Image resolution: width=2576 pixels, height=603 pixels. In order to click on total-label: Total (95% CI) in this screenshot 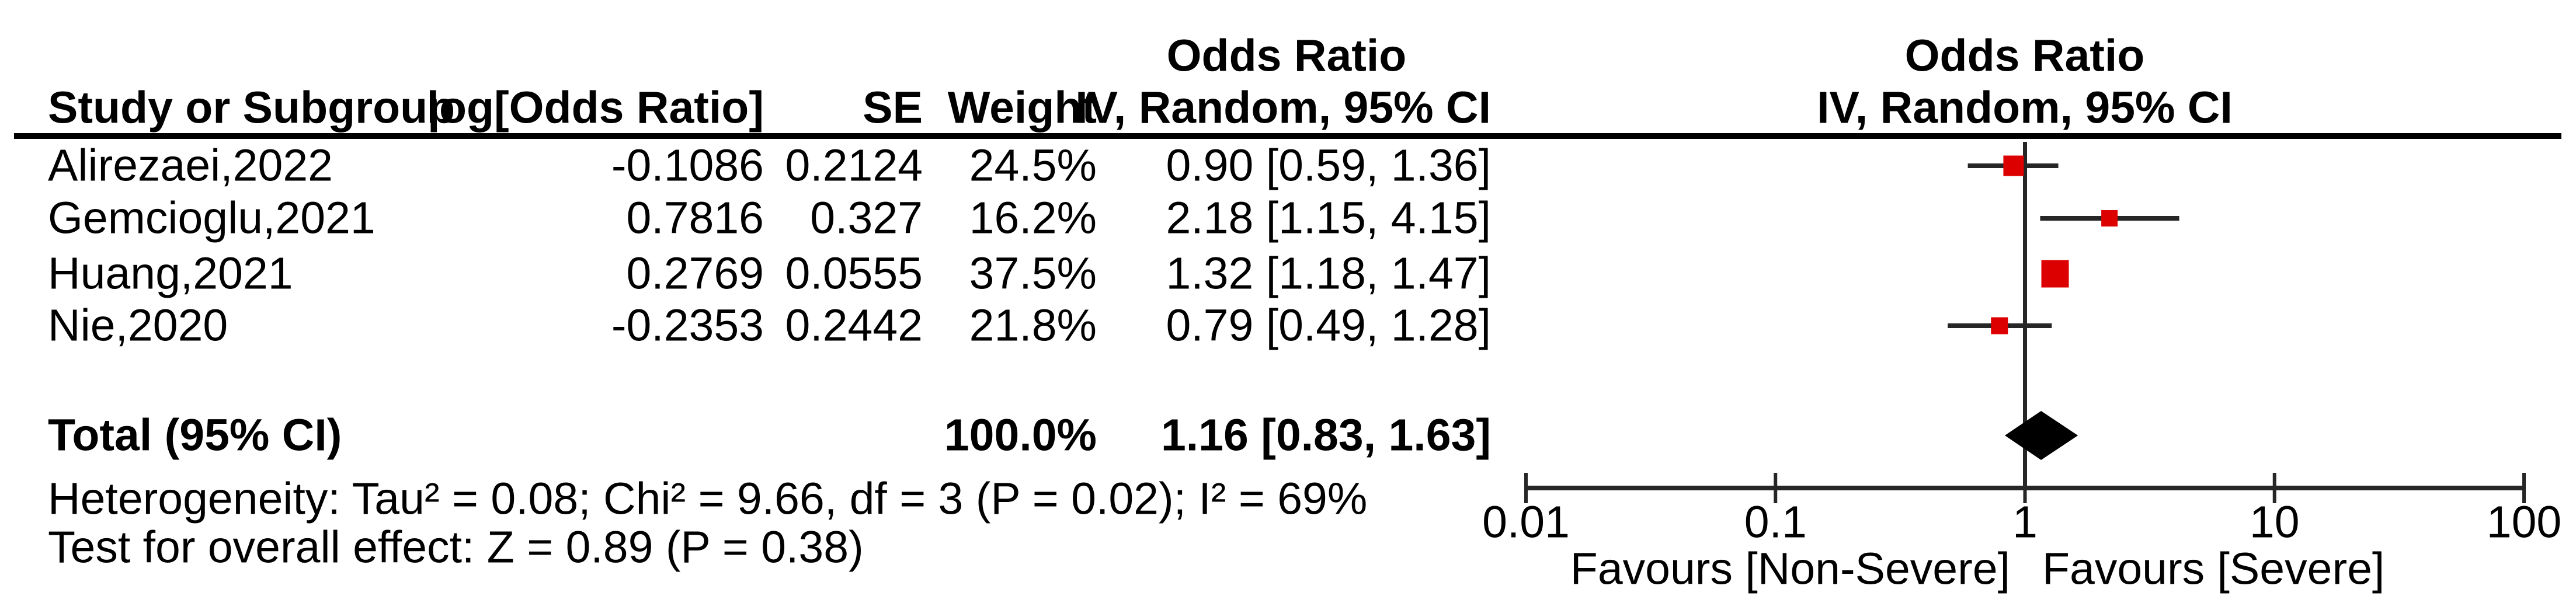, I will do `click(195, 435)`.